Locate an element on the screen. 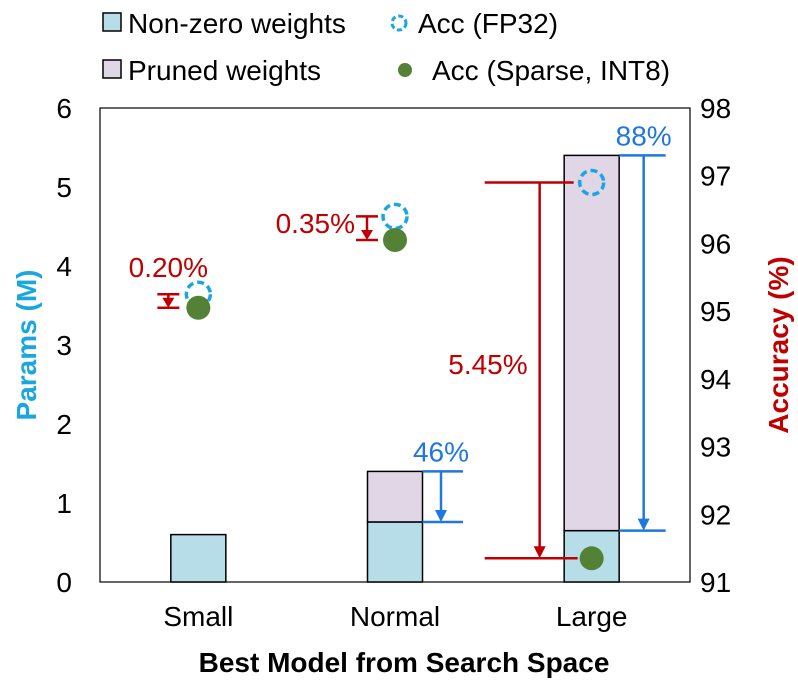  left-tick-label: 4 is located at coordinates (64, 266).